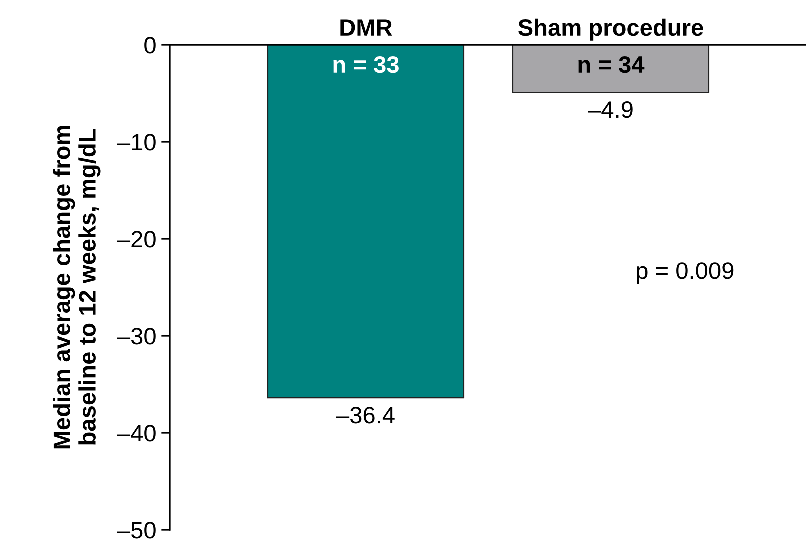  What do you see at coordinates (77, 287) in the screenshot?
I see `y-axis-title: Median average change from baseline to 12 weeks, mg/dL` at bounding box center [77, 287].